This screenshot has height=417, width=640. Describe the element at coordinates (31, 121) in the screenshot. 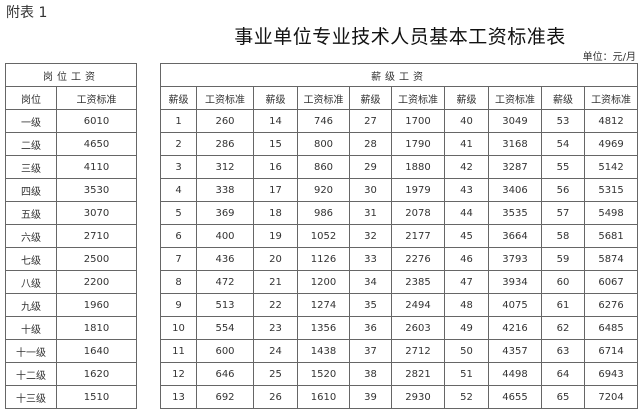

I see `post-level-cell: 一级` at that location.